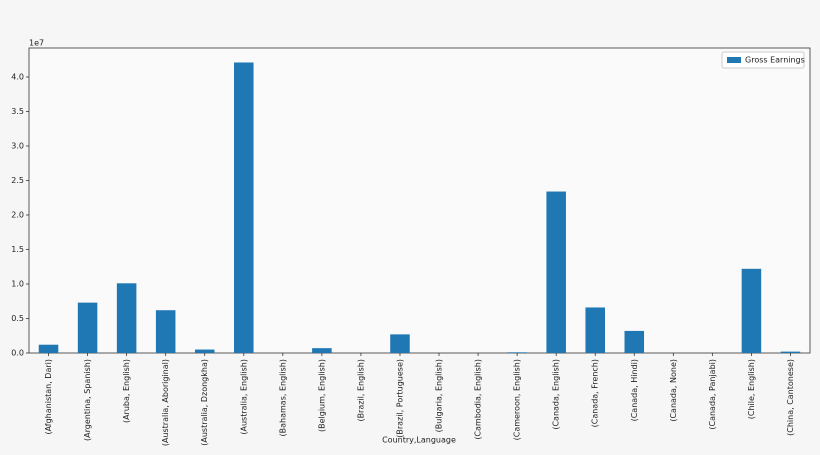  I want to click on y-tick-label: 4.0, so click(17, 76).